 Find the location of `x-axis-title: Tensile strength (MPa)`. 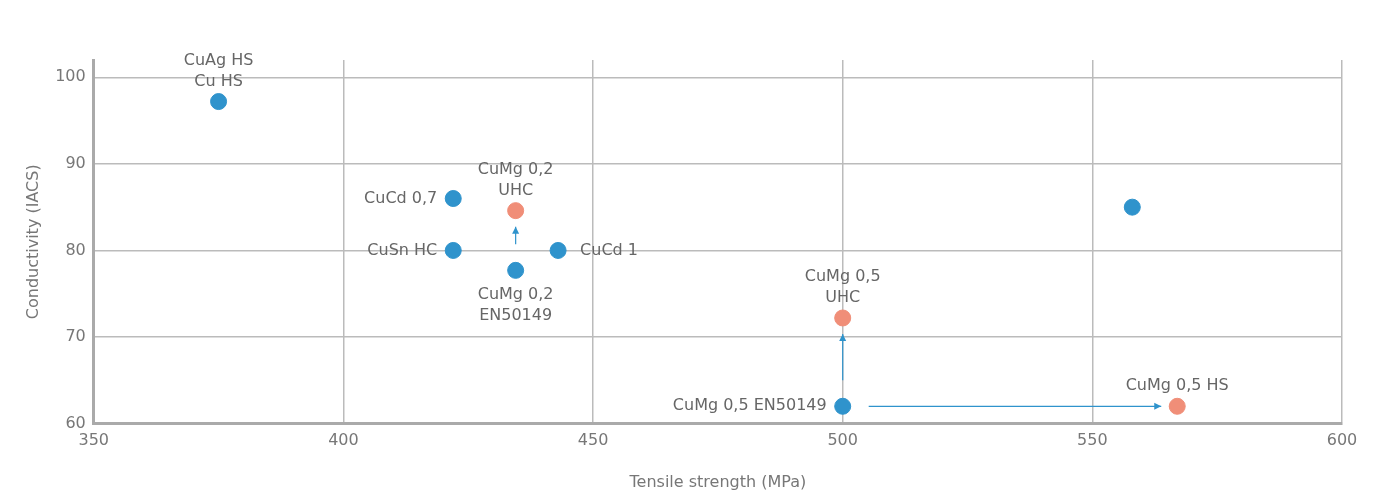

x-axis-title: Tensile strength (MPa) is located at coordinates (717, 481).